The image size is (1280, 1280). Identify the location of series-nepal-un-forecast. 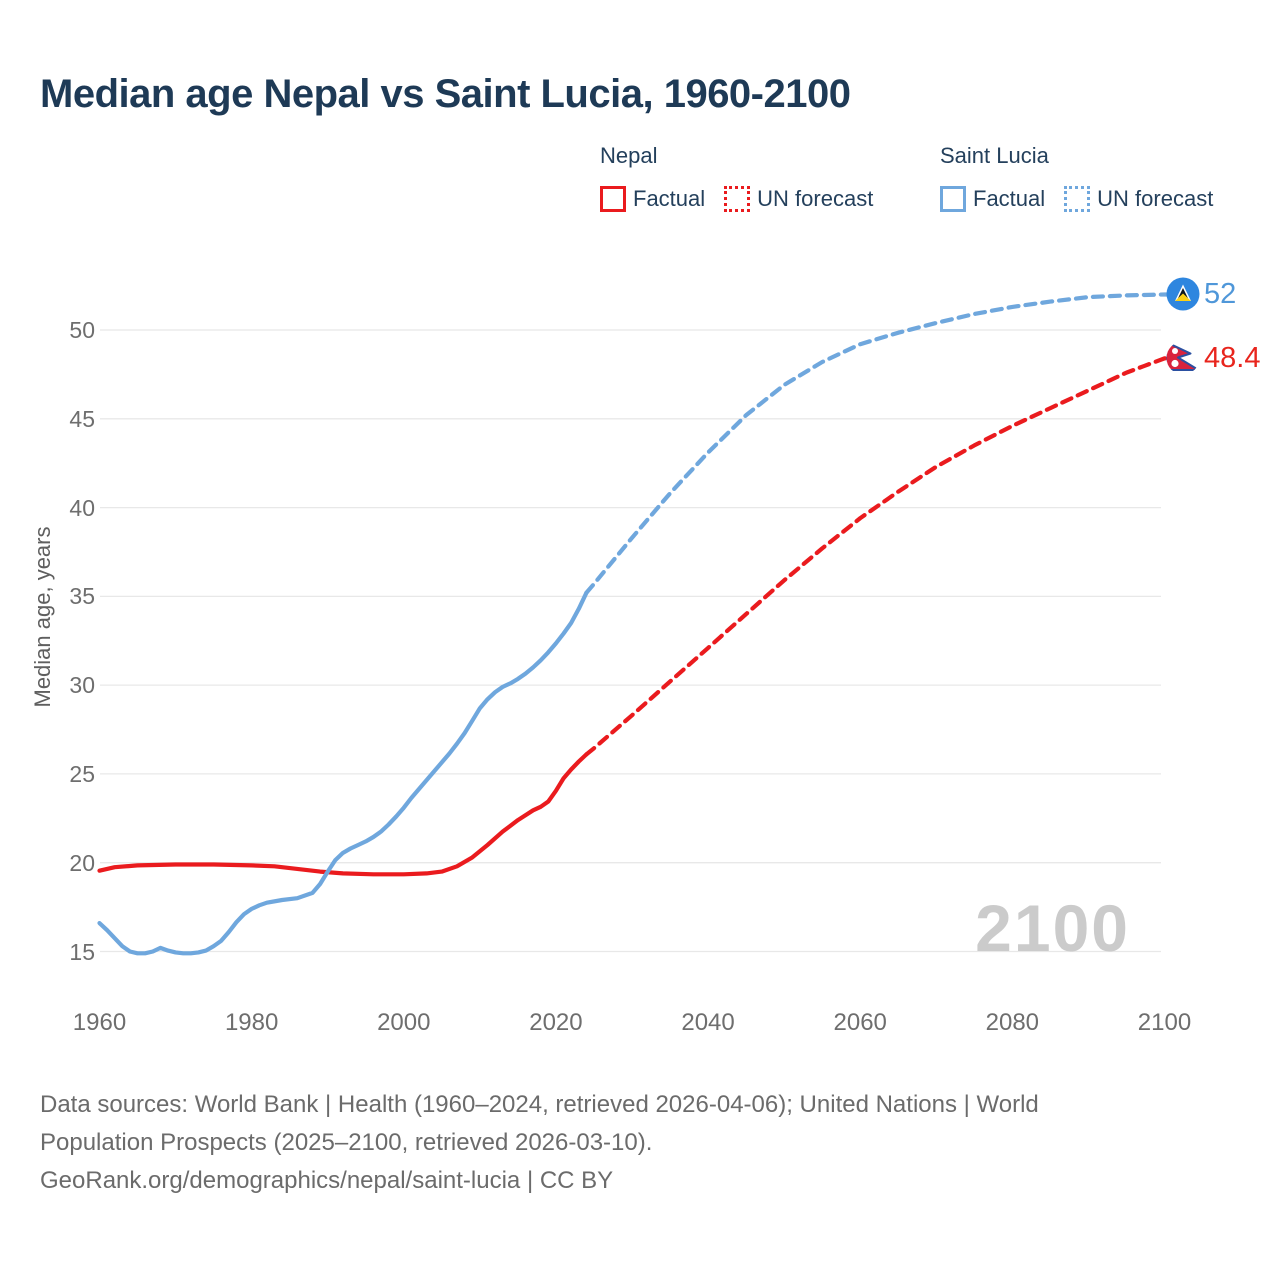
(885, 556).